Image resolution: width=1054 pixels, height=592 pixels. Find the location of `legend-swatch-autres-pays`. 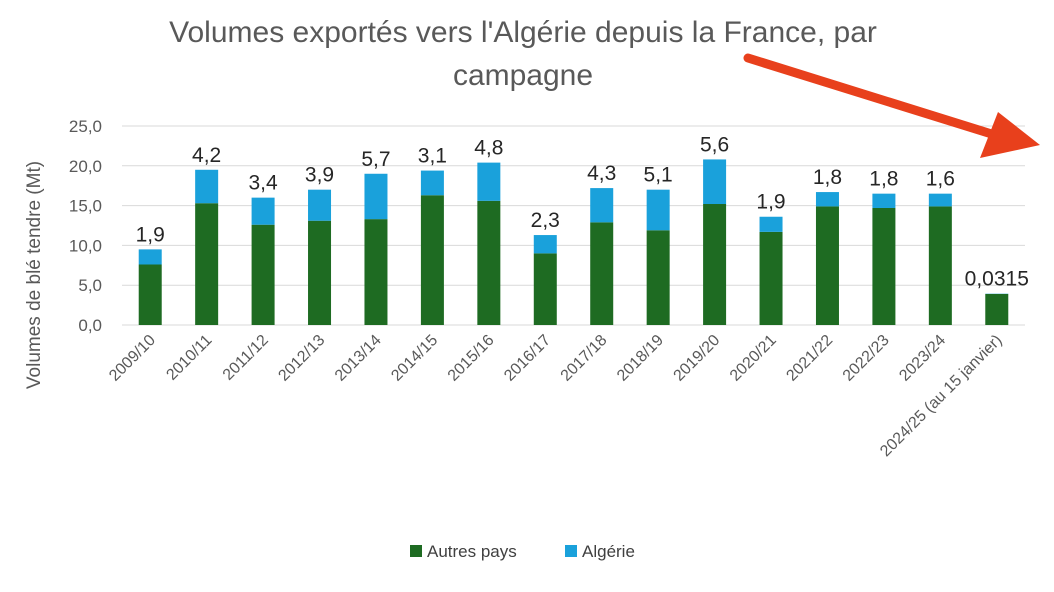

legend-swatch-autres-pays is located at coordinates (416, 551).